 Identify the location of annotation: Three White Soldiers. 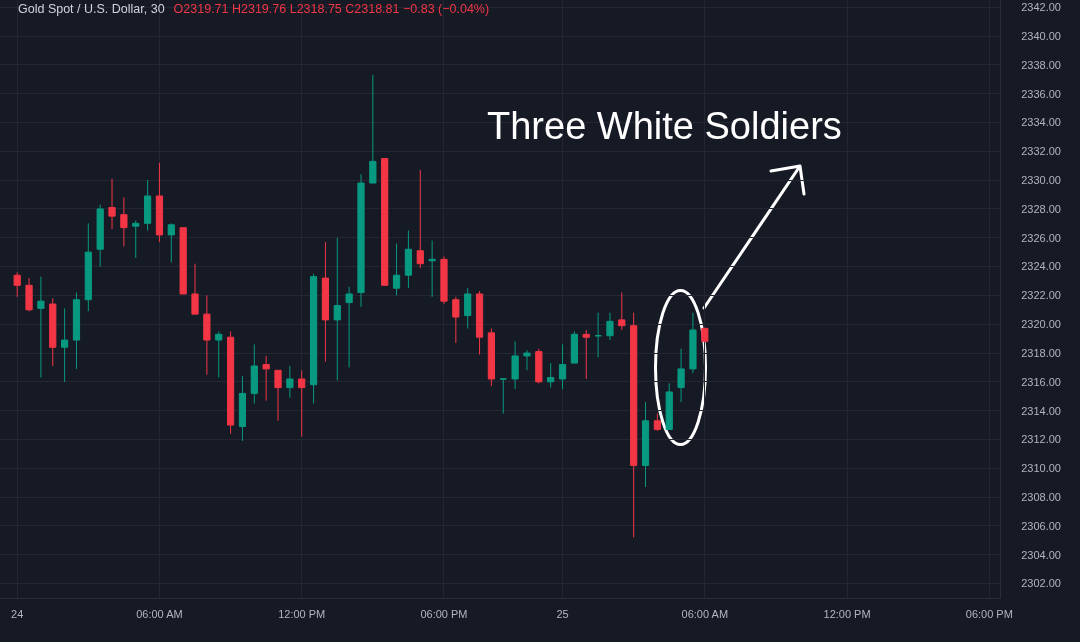
(664, 126).